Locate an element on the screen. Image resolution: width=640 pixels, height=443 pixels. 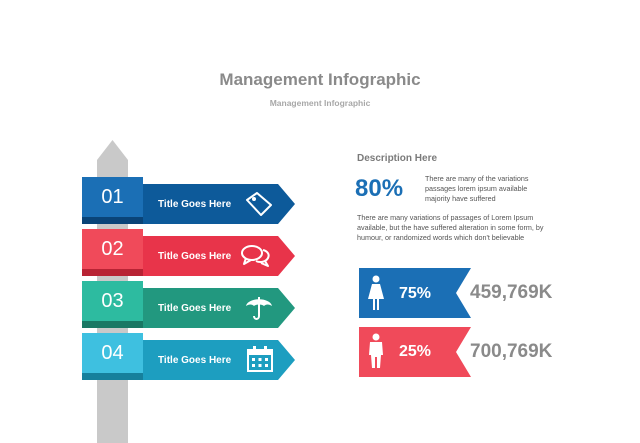
step-3-label: Title Goes Here is located at coordinates (194, 308).